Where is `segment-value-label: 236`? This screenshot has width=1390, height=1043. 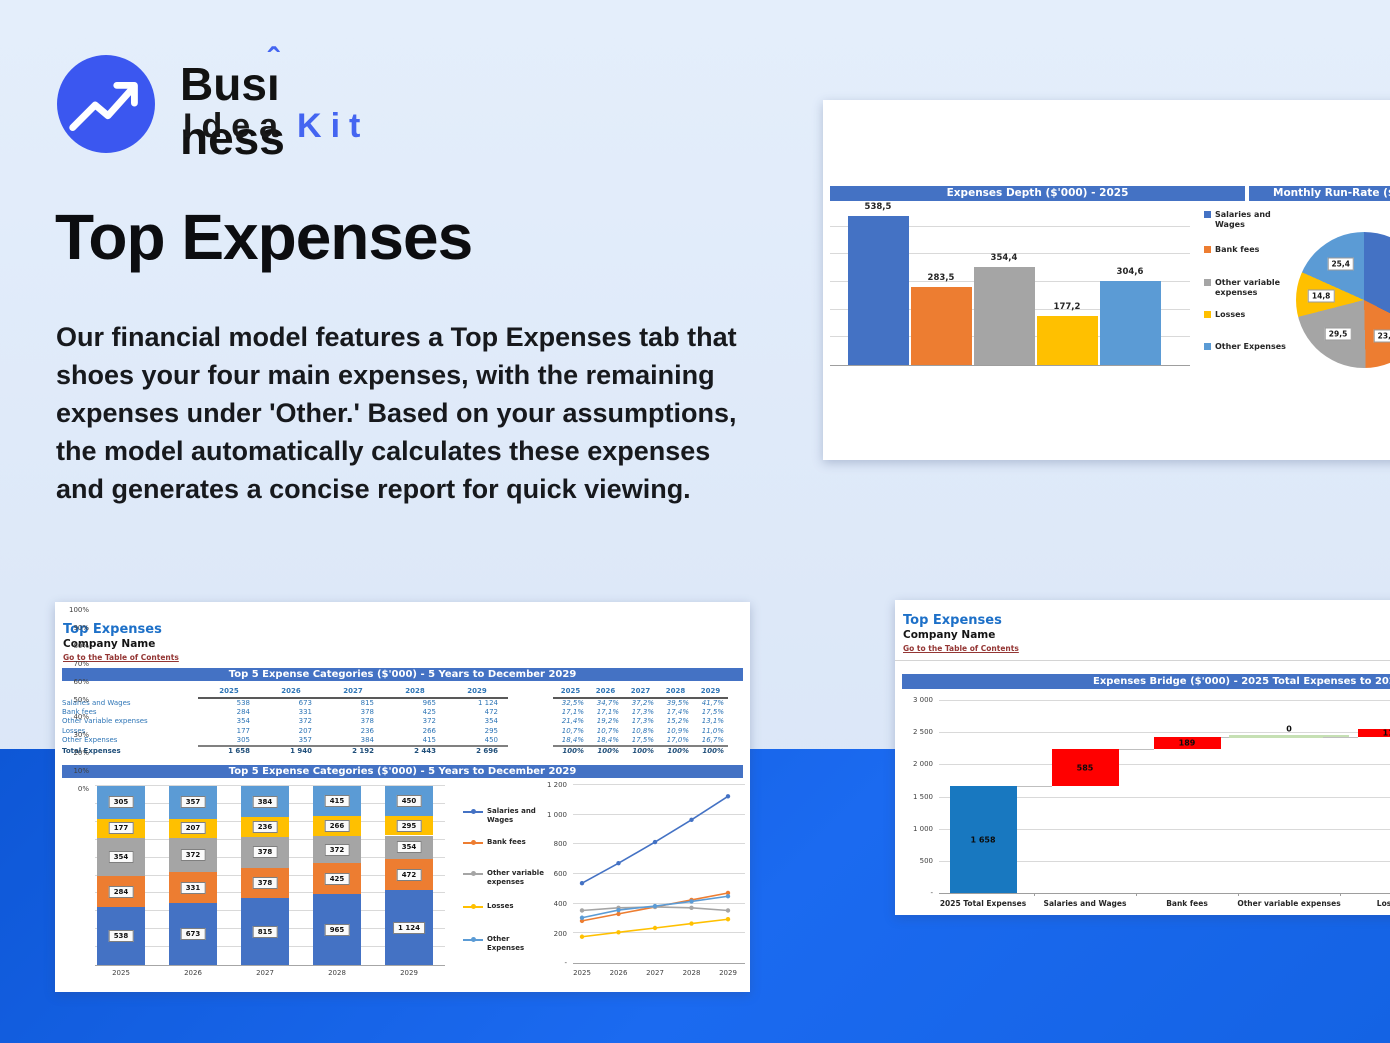 segment-value-label: 236 is located at coordinates (265, 827).